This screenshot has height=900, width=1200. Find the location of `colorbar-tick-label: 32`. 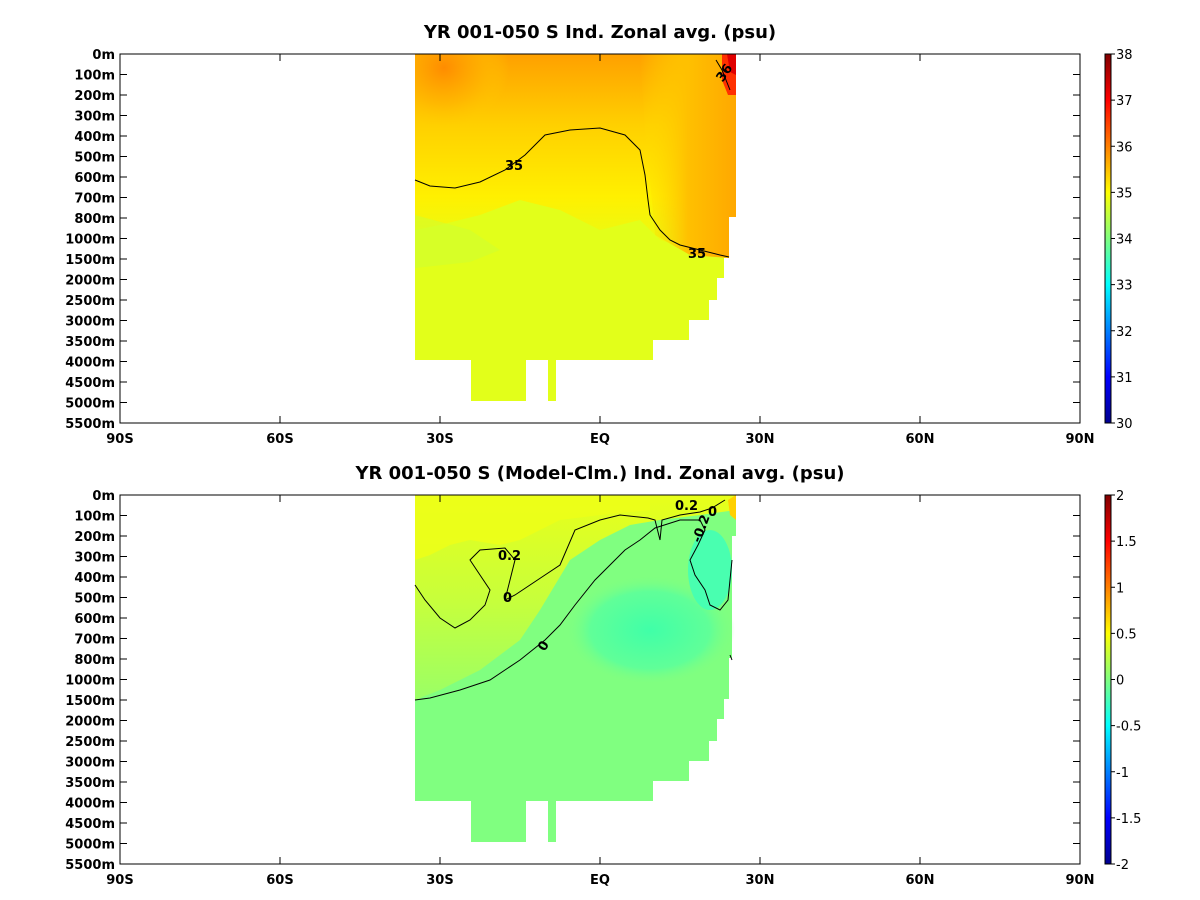

colorbar-tick-label: 32 is located at coordinates (1124, 332).